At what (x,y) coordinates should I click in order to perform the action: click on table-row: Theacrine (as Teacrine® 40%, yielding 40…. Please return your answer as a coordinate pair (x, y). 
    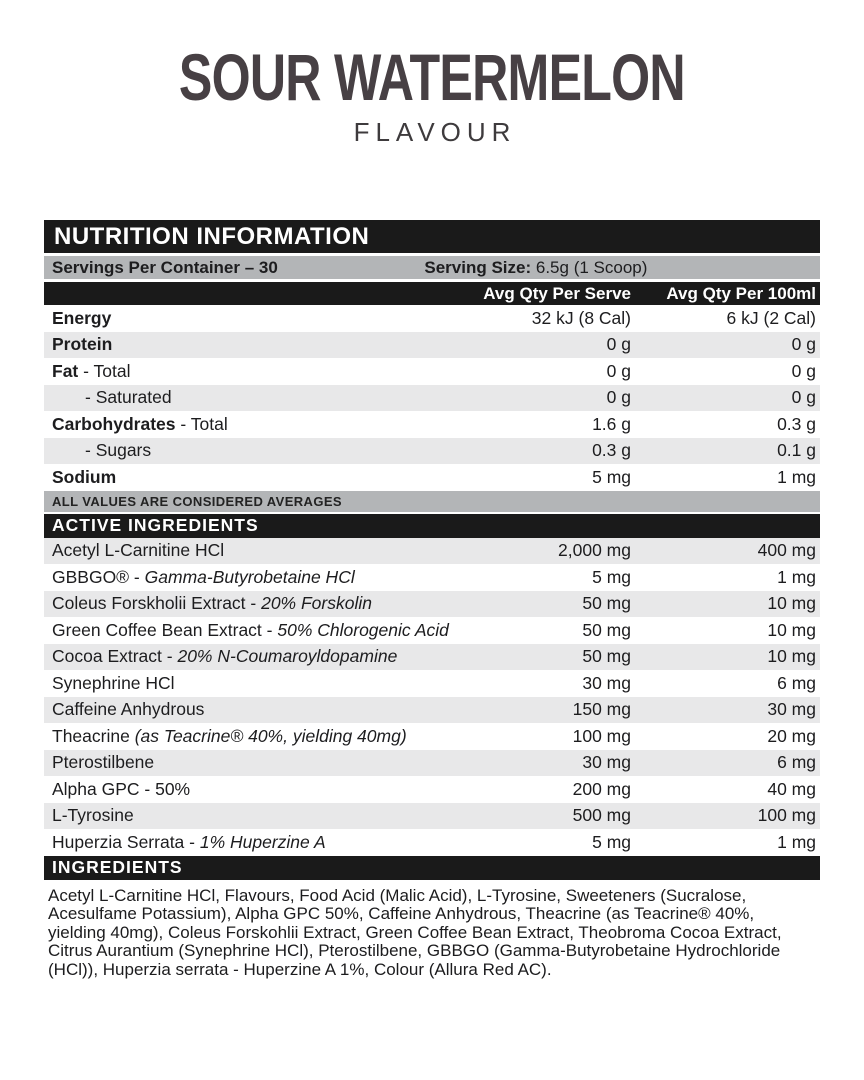
    Looking at the image, I should click on (432, 736).